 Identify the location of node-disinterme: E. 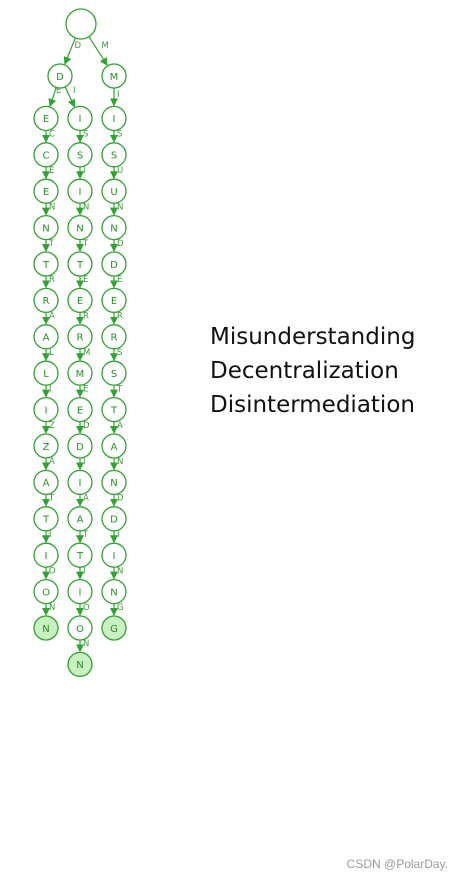
(80, 409).